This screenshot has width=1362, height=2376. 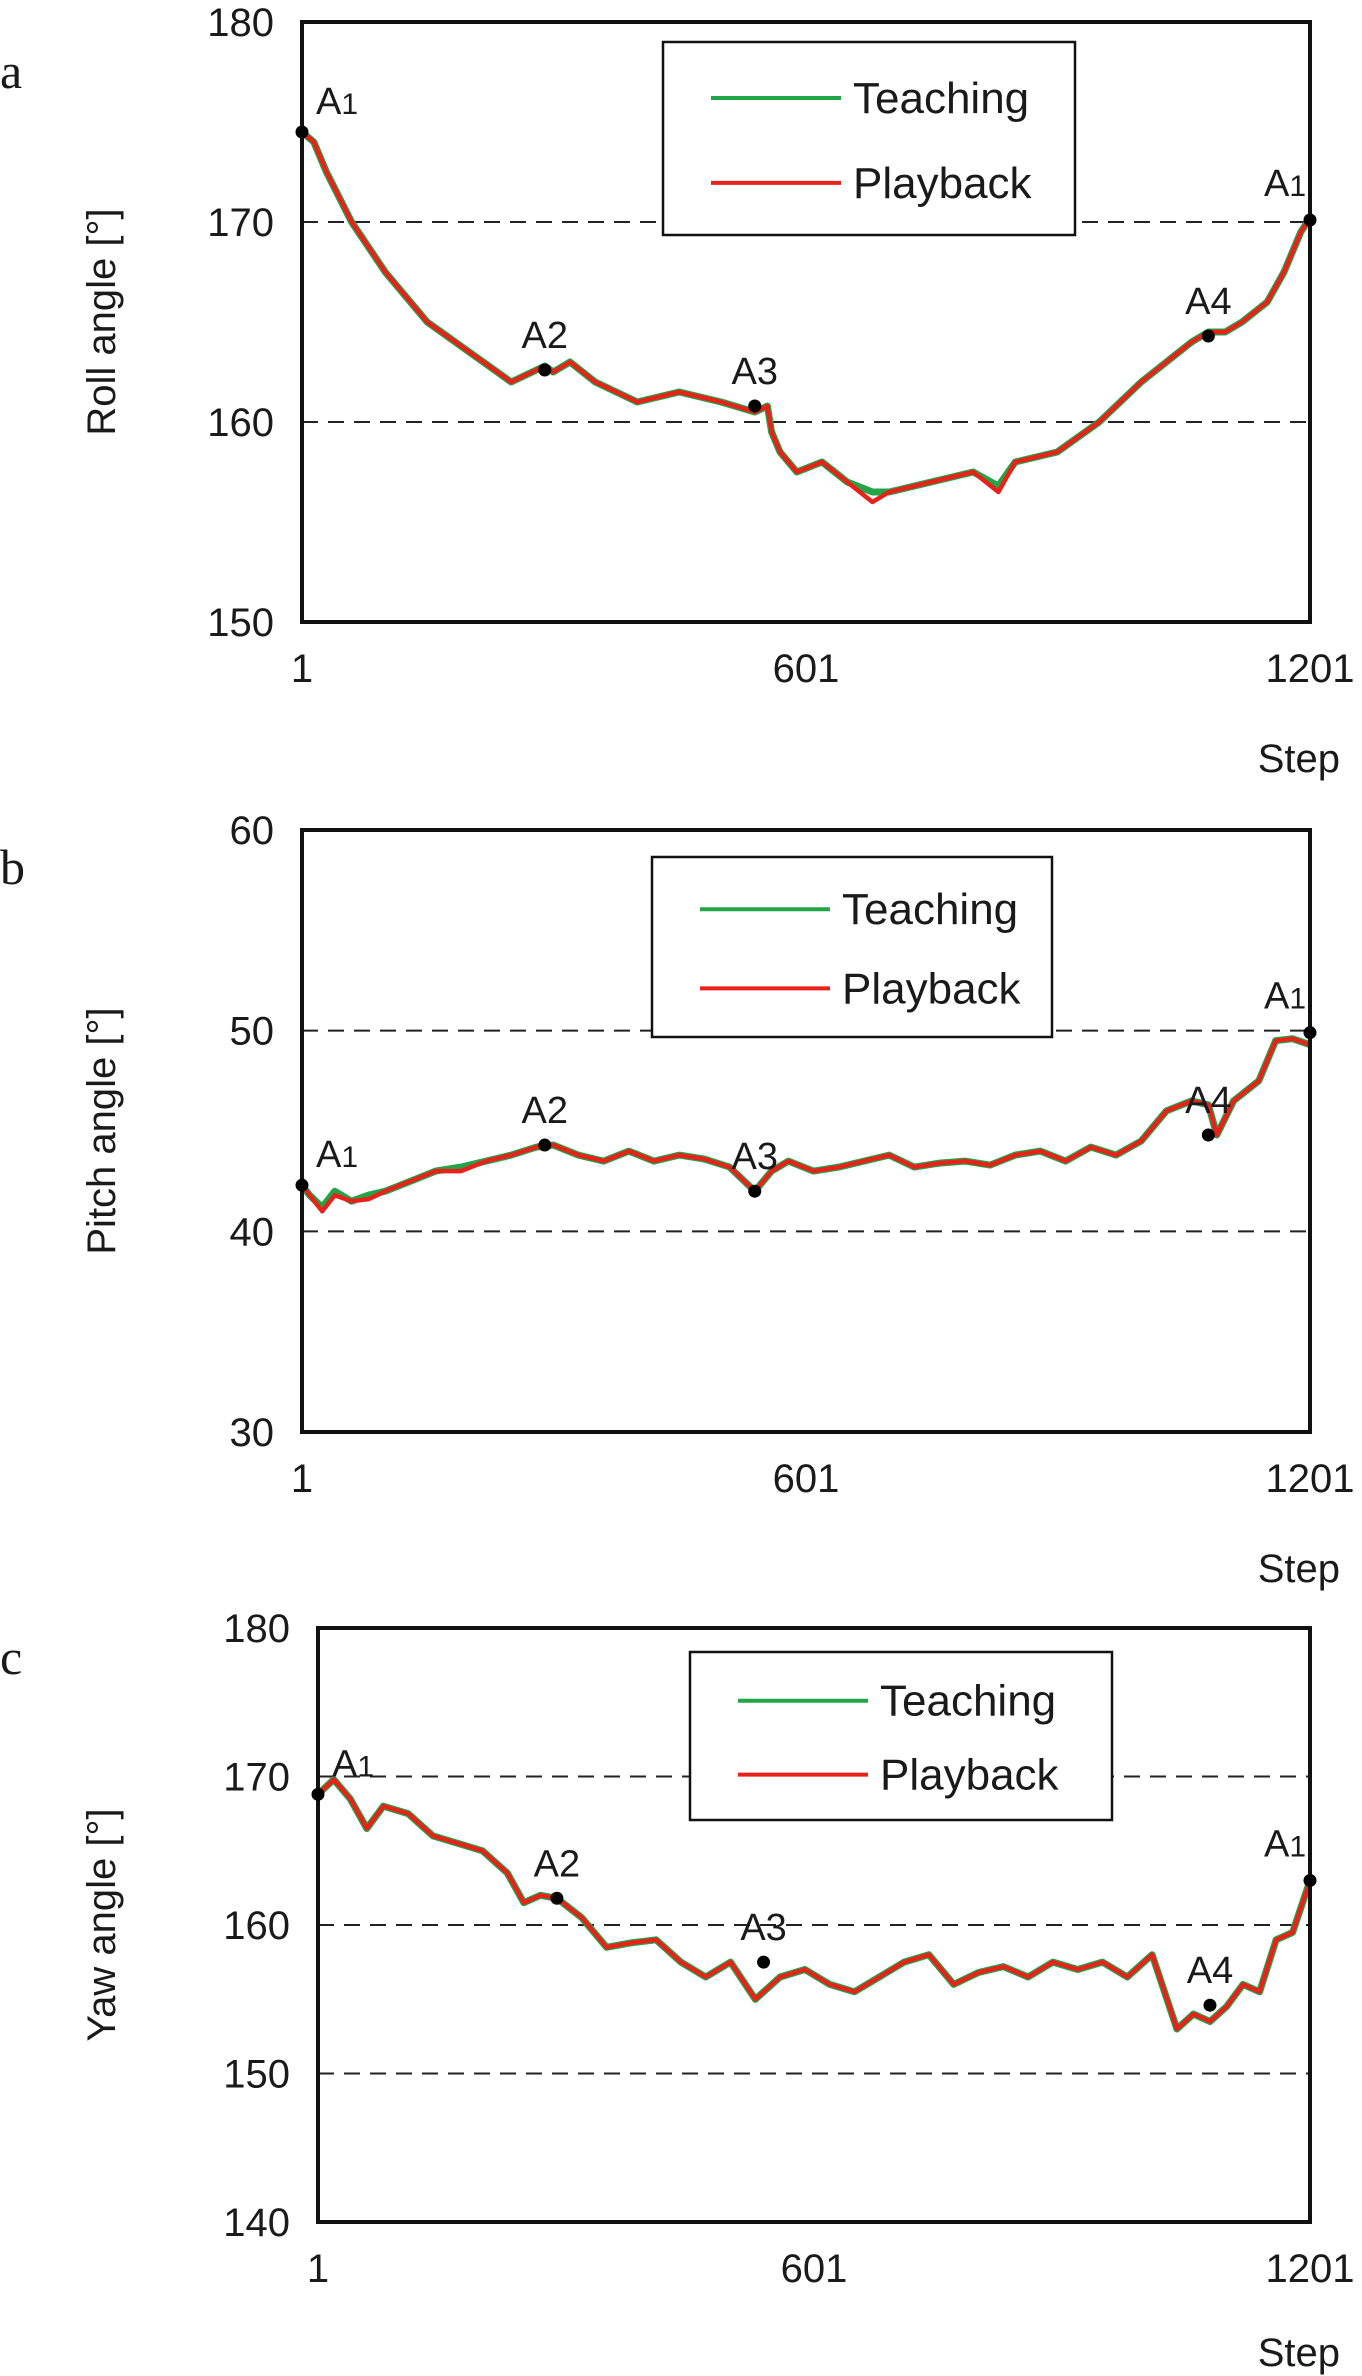 I want to click on y-axis-title: Roll angle [°], so click(x=102, y=321).